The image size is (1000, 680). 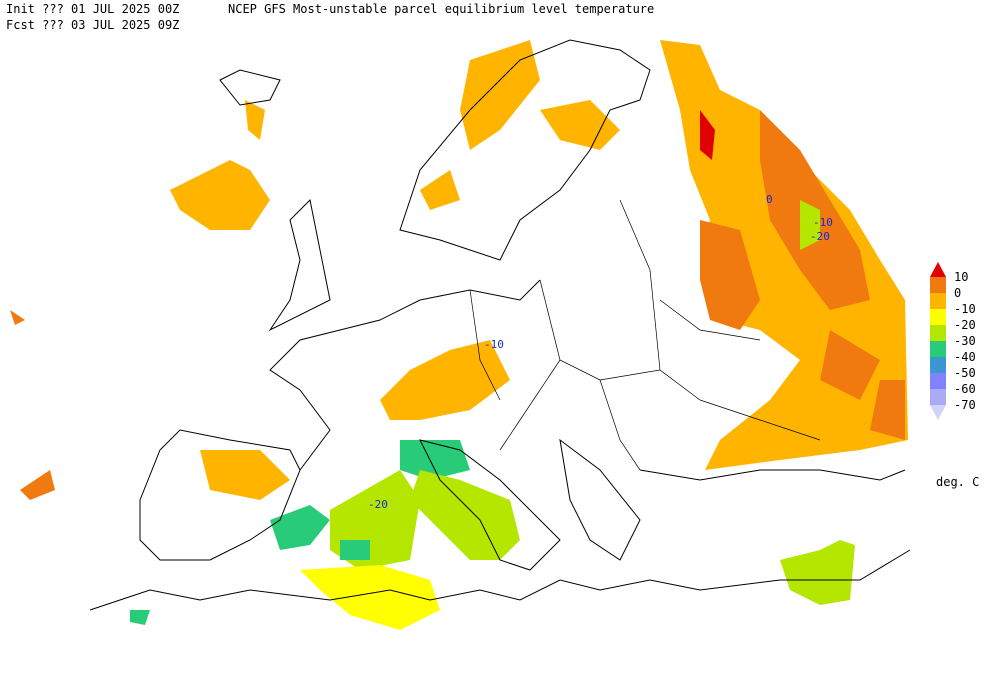 What do you see at coordinates (953, 341) in the screenshot?
I see `color-legend: 10 0 -10 -20 -30 -40 -50 -60 -70` at bounding box center [953, 341].